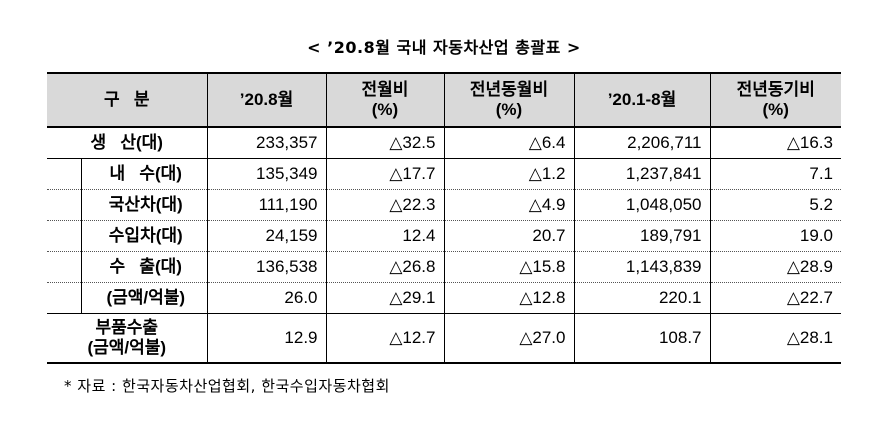 Image resolution: width=888 pixels, height=421 pixels. I want to click on cell: 20.7, so click(509, 236).